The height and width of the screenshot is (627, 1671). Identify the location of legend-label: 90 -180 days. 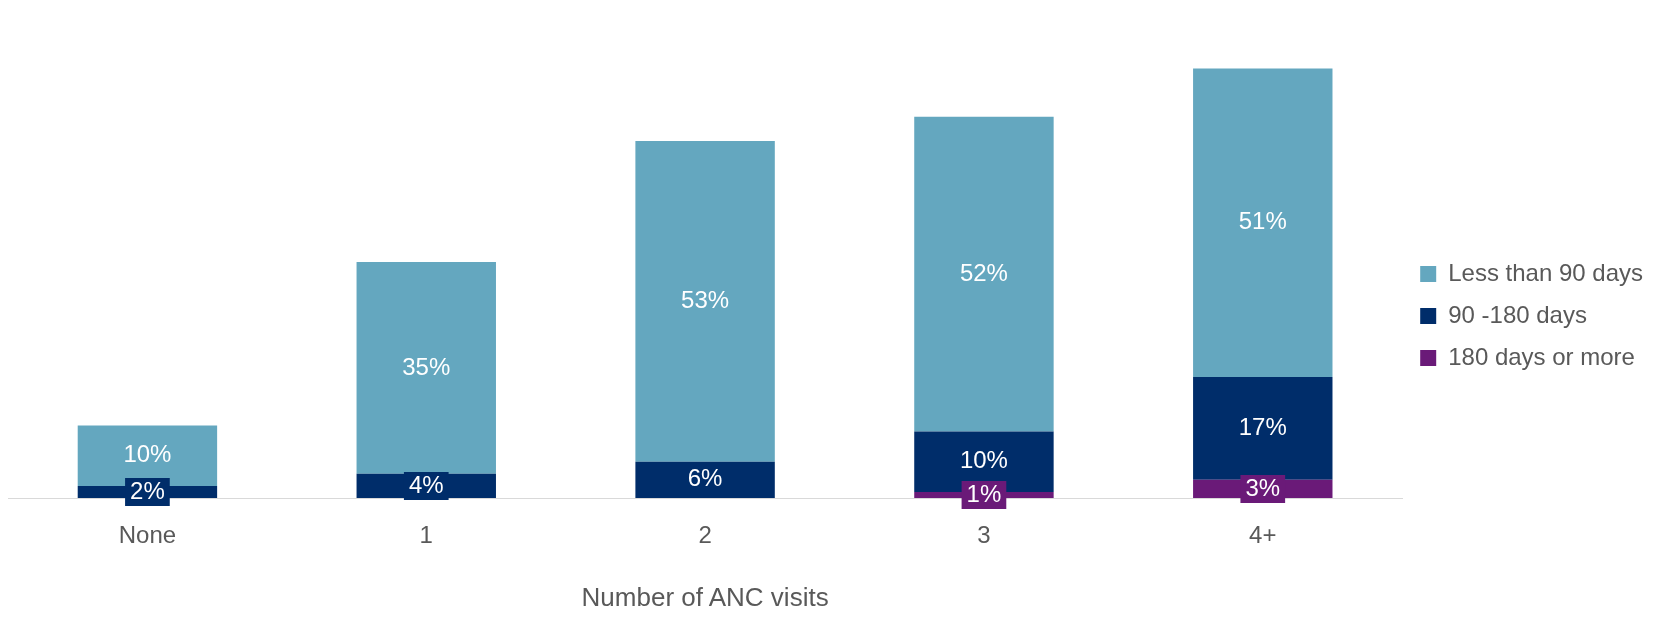
(1517, 314).